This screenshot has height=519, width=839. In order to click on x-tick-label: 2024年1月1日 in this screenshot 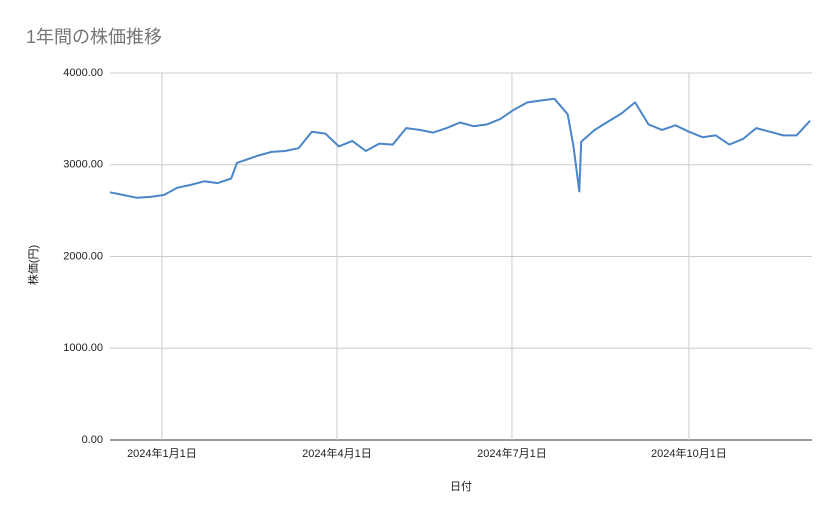, I will do `click(162, 453)`.